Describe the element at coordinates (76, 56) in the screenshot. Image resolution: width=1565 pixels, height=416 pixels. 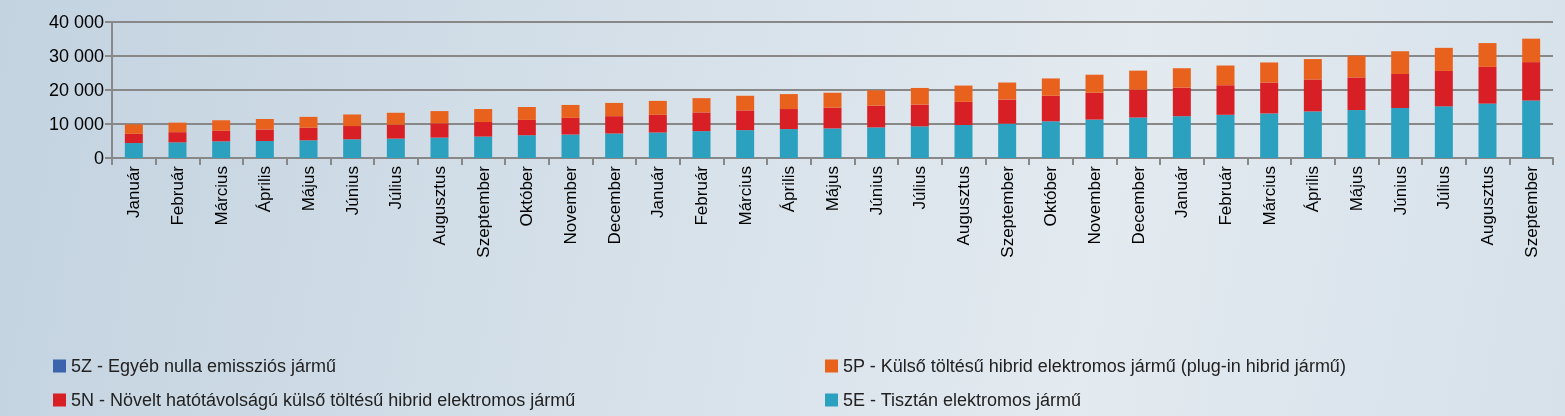
I see `y-tick-label: 30 000` at that location.